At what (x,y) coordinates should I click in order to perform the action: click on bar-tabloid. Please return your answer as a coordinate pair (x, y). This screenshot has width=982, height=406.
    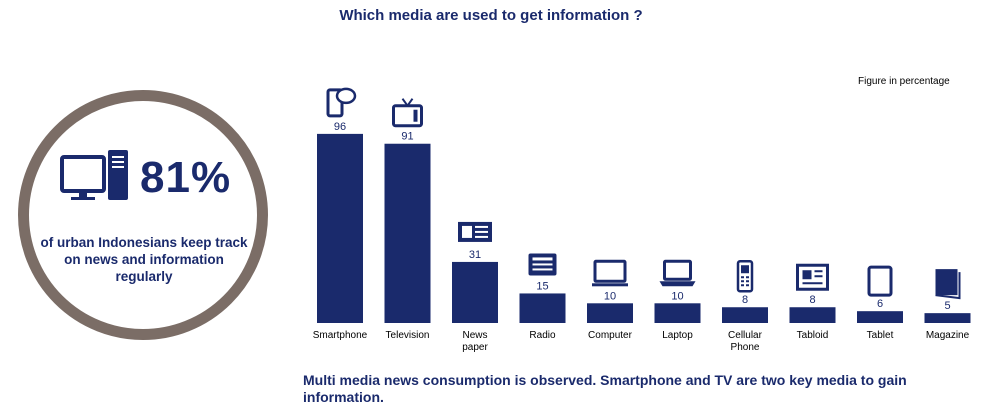
    Looking at the image, I should click on (812, 315).